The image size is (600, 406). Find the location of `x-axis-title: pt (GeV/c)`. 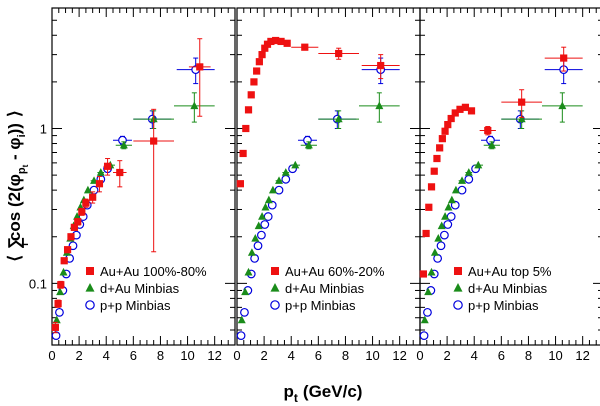

x-axis-title: pt (GeV/c) is located at coordinates (323, 393).